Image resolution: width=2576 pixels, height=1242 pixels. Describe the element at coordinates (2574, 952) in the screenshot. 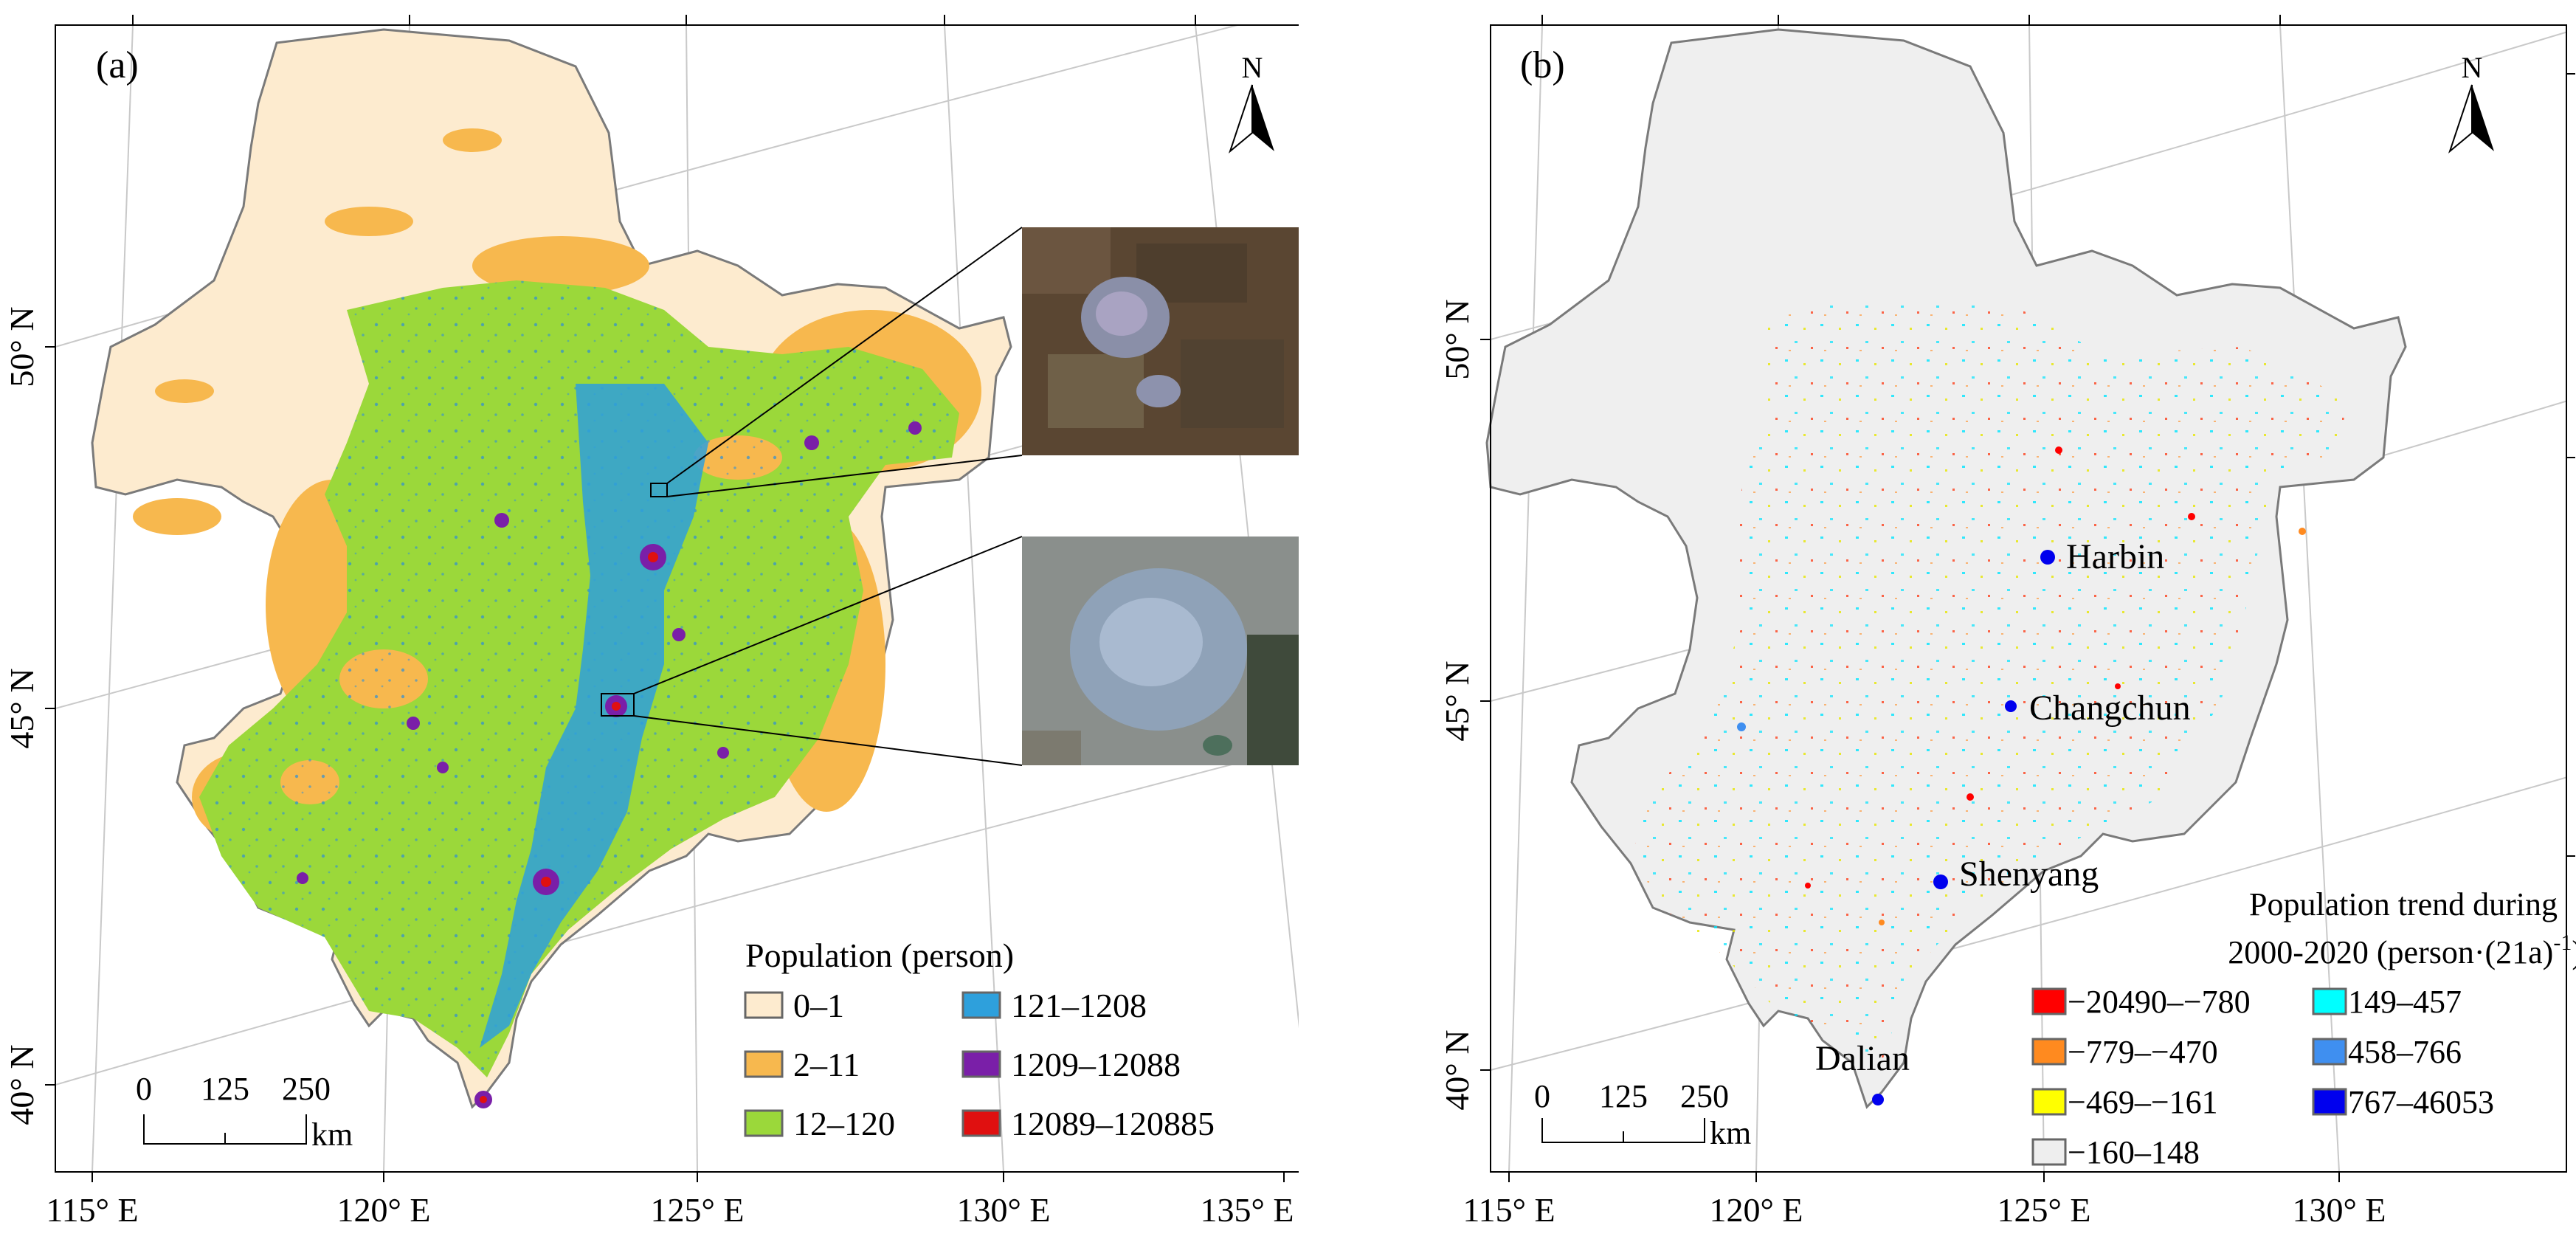

I see `legend-title-close: )` at that location.